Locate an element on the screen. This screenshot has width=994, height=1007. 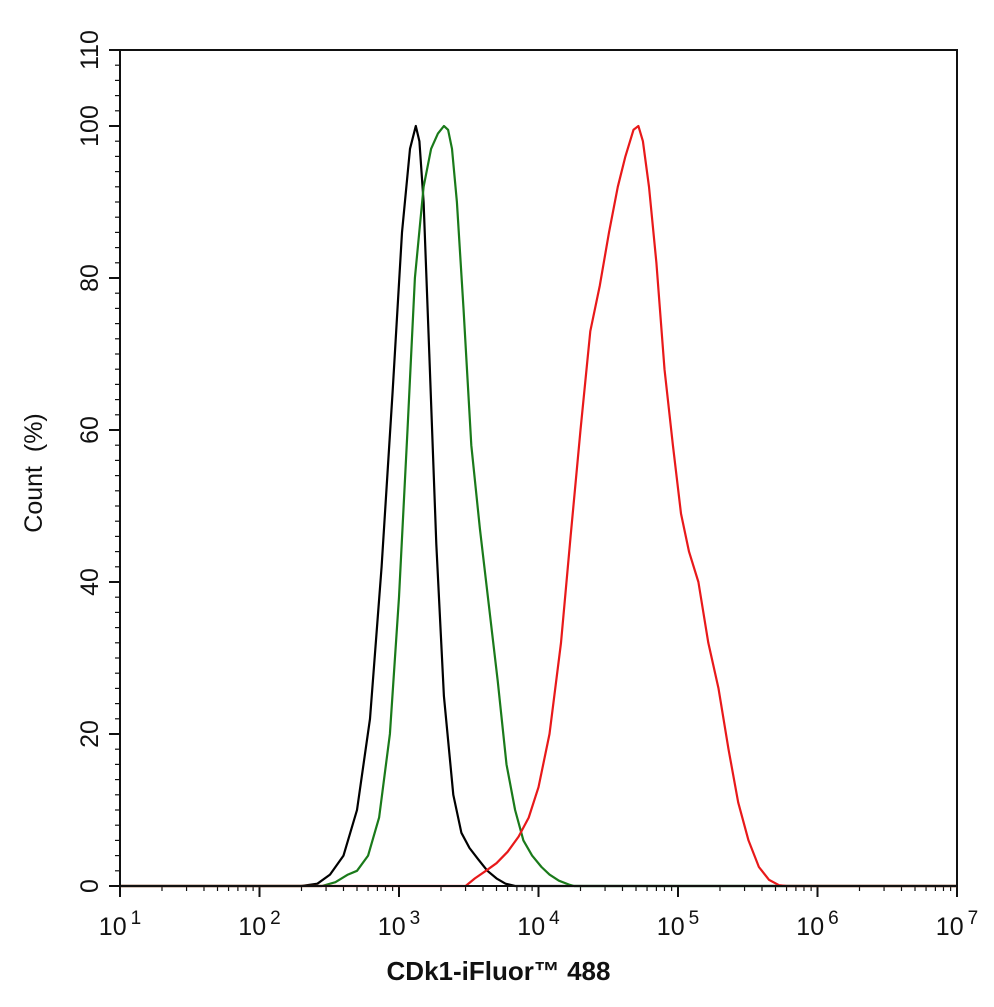
x-tick-label: 10 7 is located at coordinates (957, 924).